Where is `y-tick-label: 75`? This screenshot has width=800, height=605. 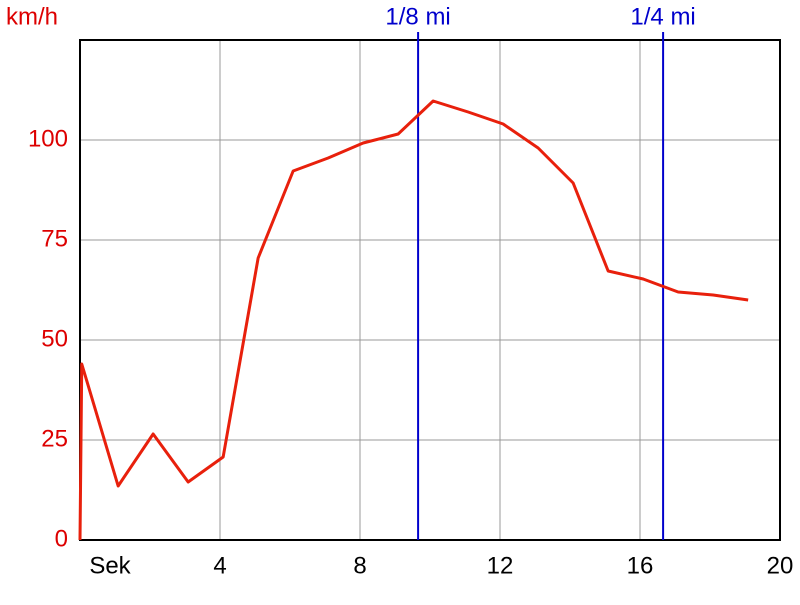 y-tick-label: 75 is located at coordinates (54, 238).